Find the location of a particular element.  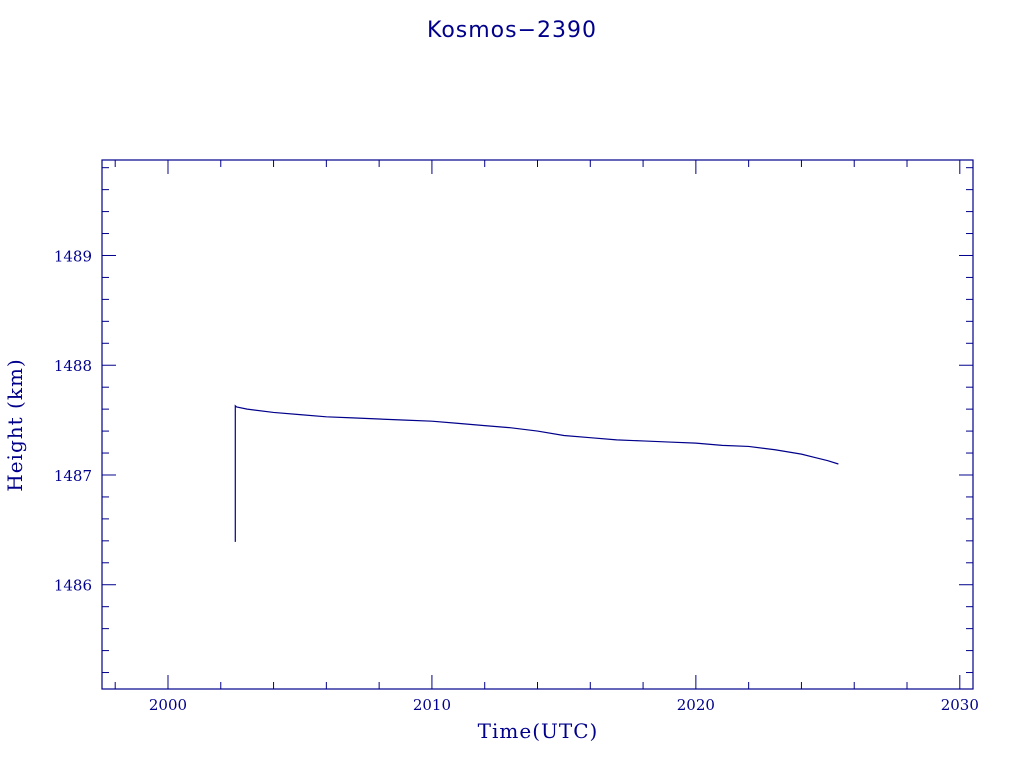

x-tick-label: 2010 is located at coordinates (432, 705).